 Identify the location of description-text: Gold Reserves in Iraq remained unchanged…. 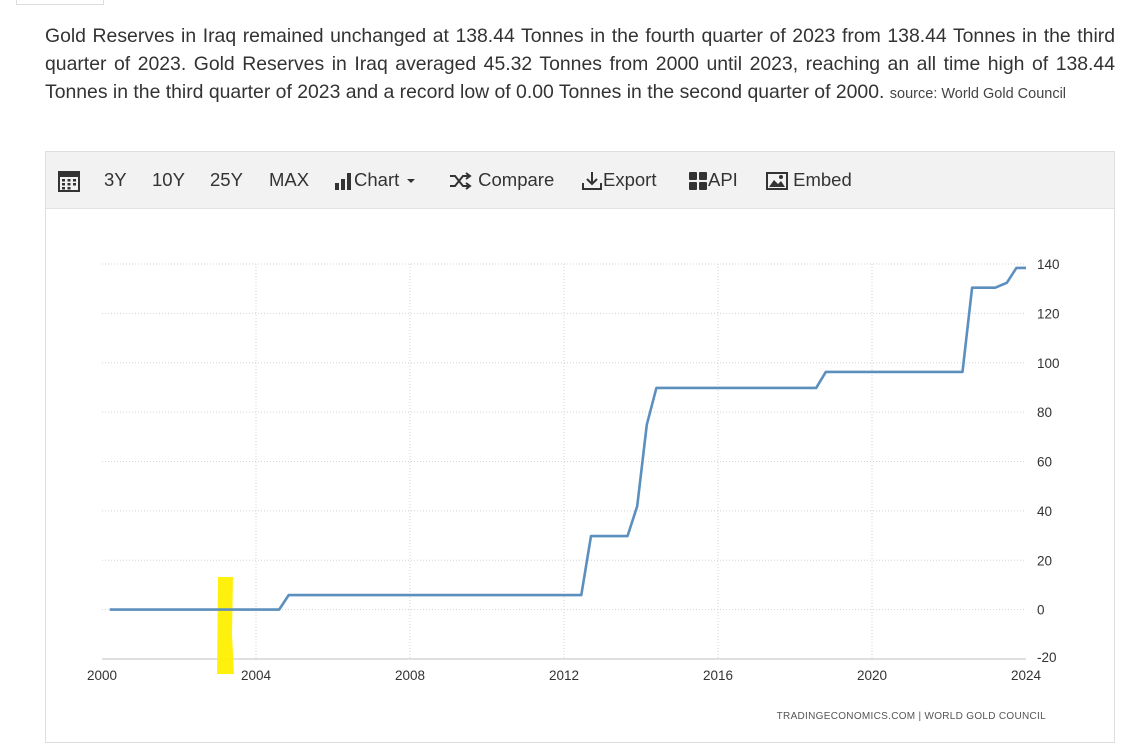
(580, 64).